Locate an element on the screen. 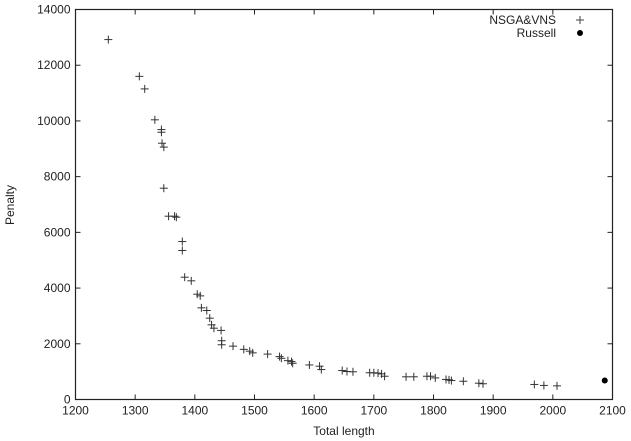 The image size is (631, 441). y-tick-label: 10000 is located at coordinates (54, 121).